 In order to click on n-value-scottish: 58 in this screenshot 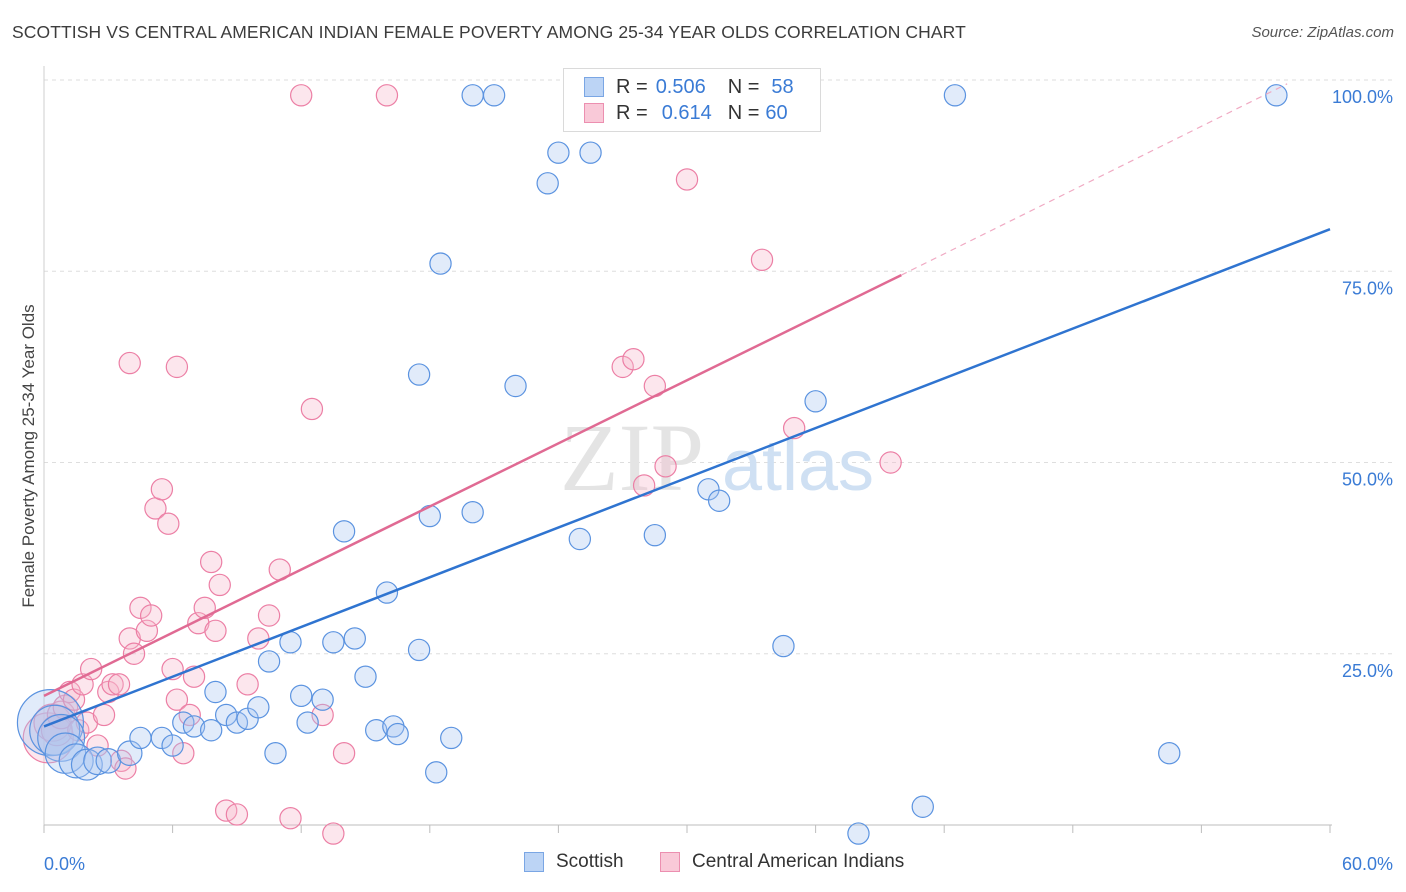, I will do `click(782, 86)`.